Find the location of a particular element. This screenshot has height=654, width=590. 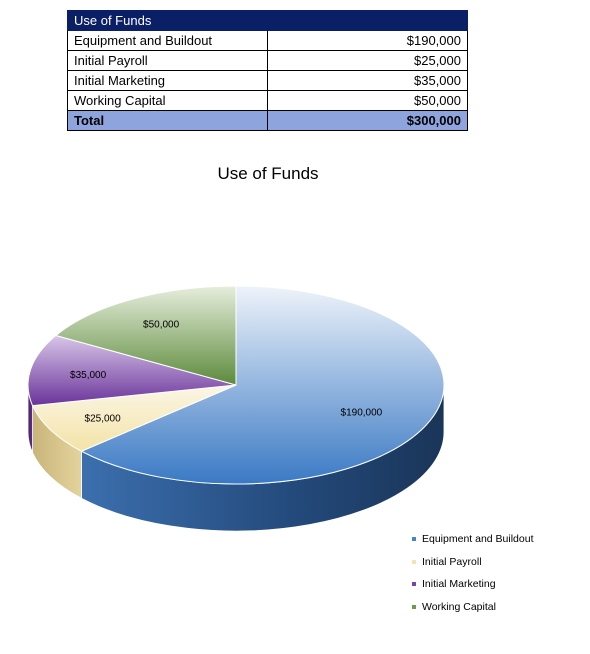

data-label-initial-marketing: $35,000 is located at coordinates (88, 375).